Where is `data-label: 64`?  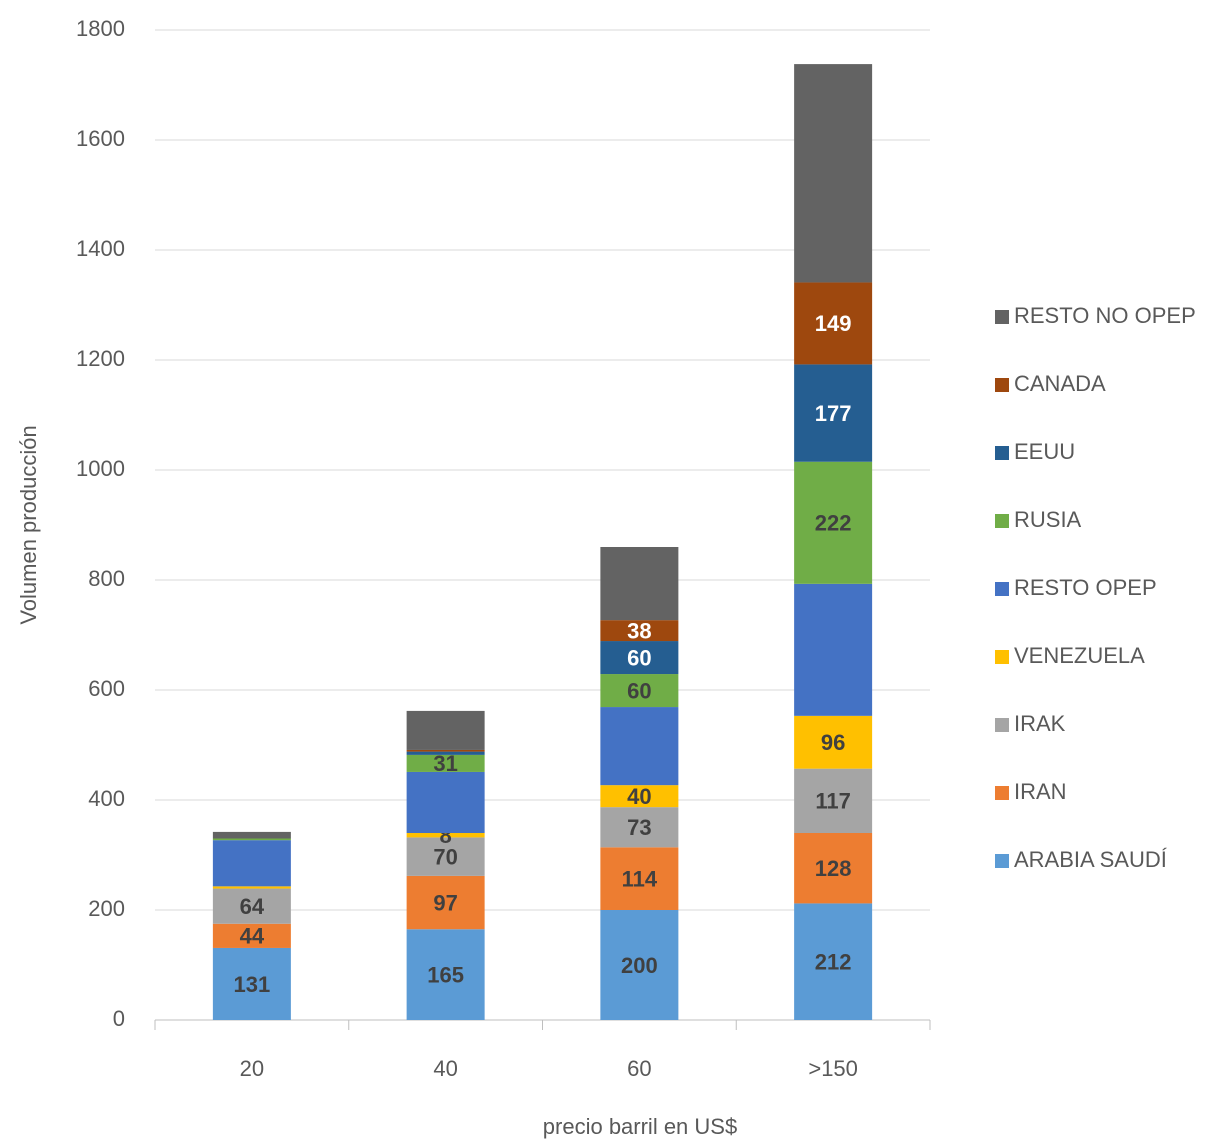 data-label: 64 is located at coordinates (252, 906).